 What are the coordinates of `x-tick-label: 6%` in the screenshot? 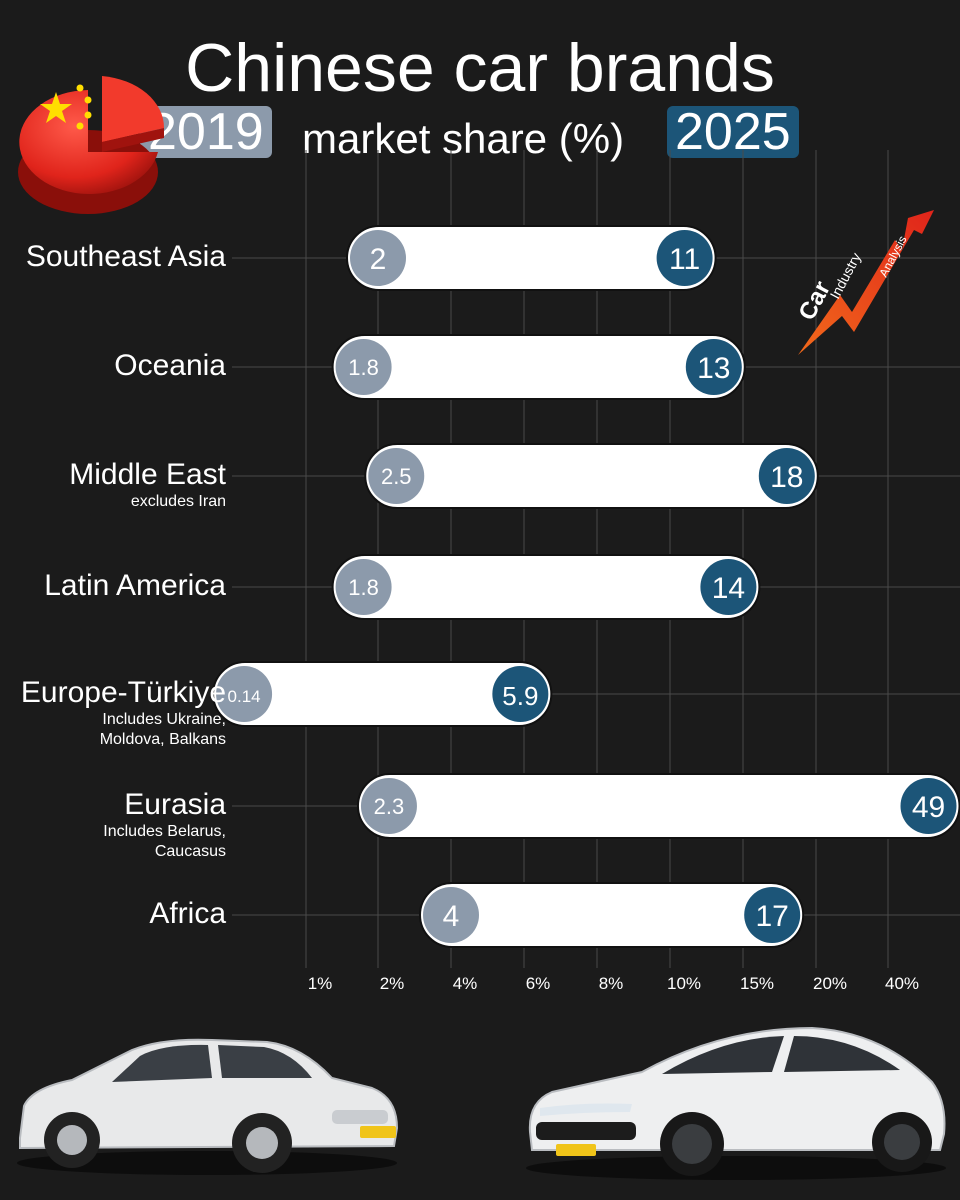 It's located at (538, 983).